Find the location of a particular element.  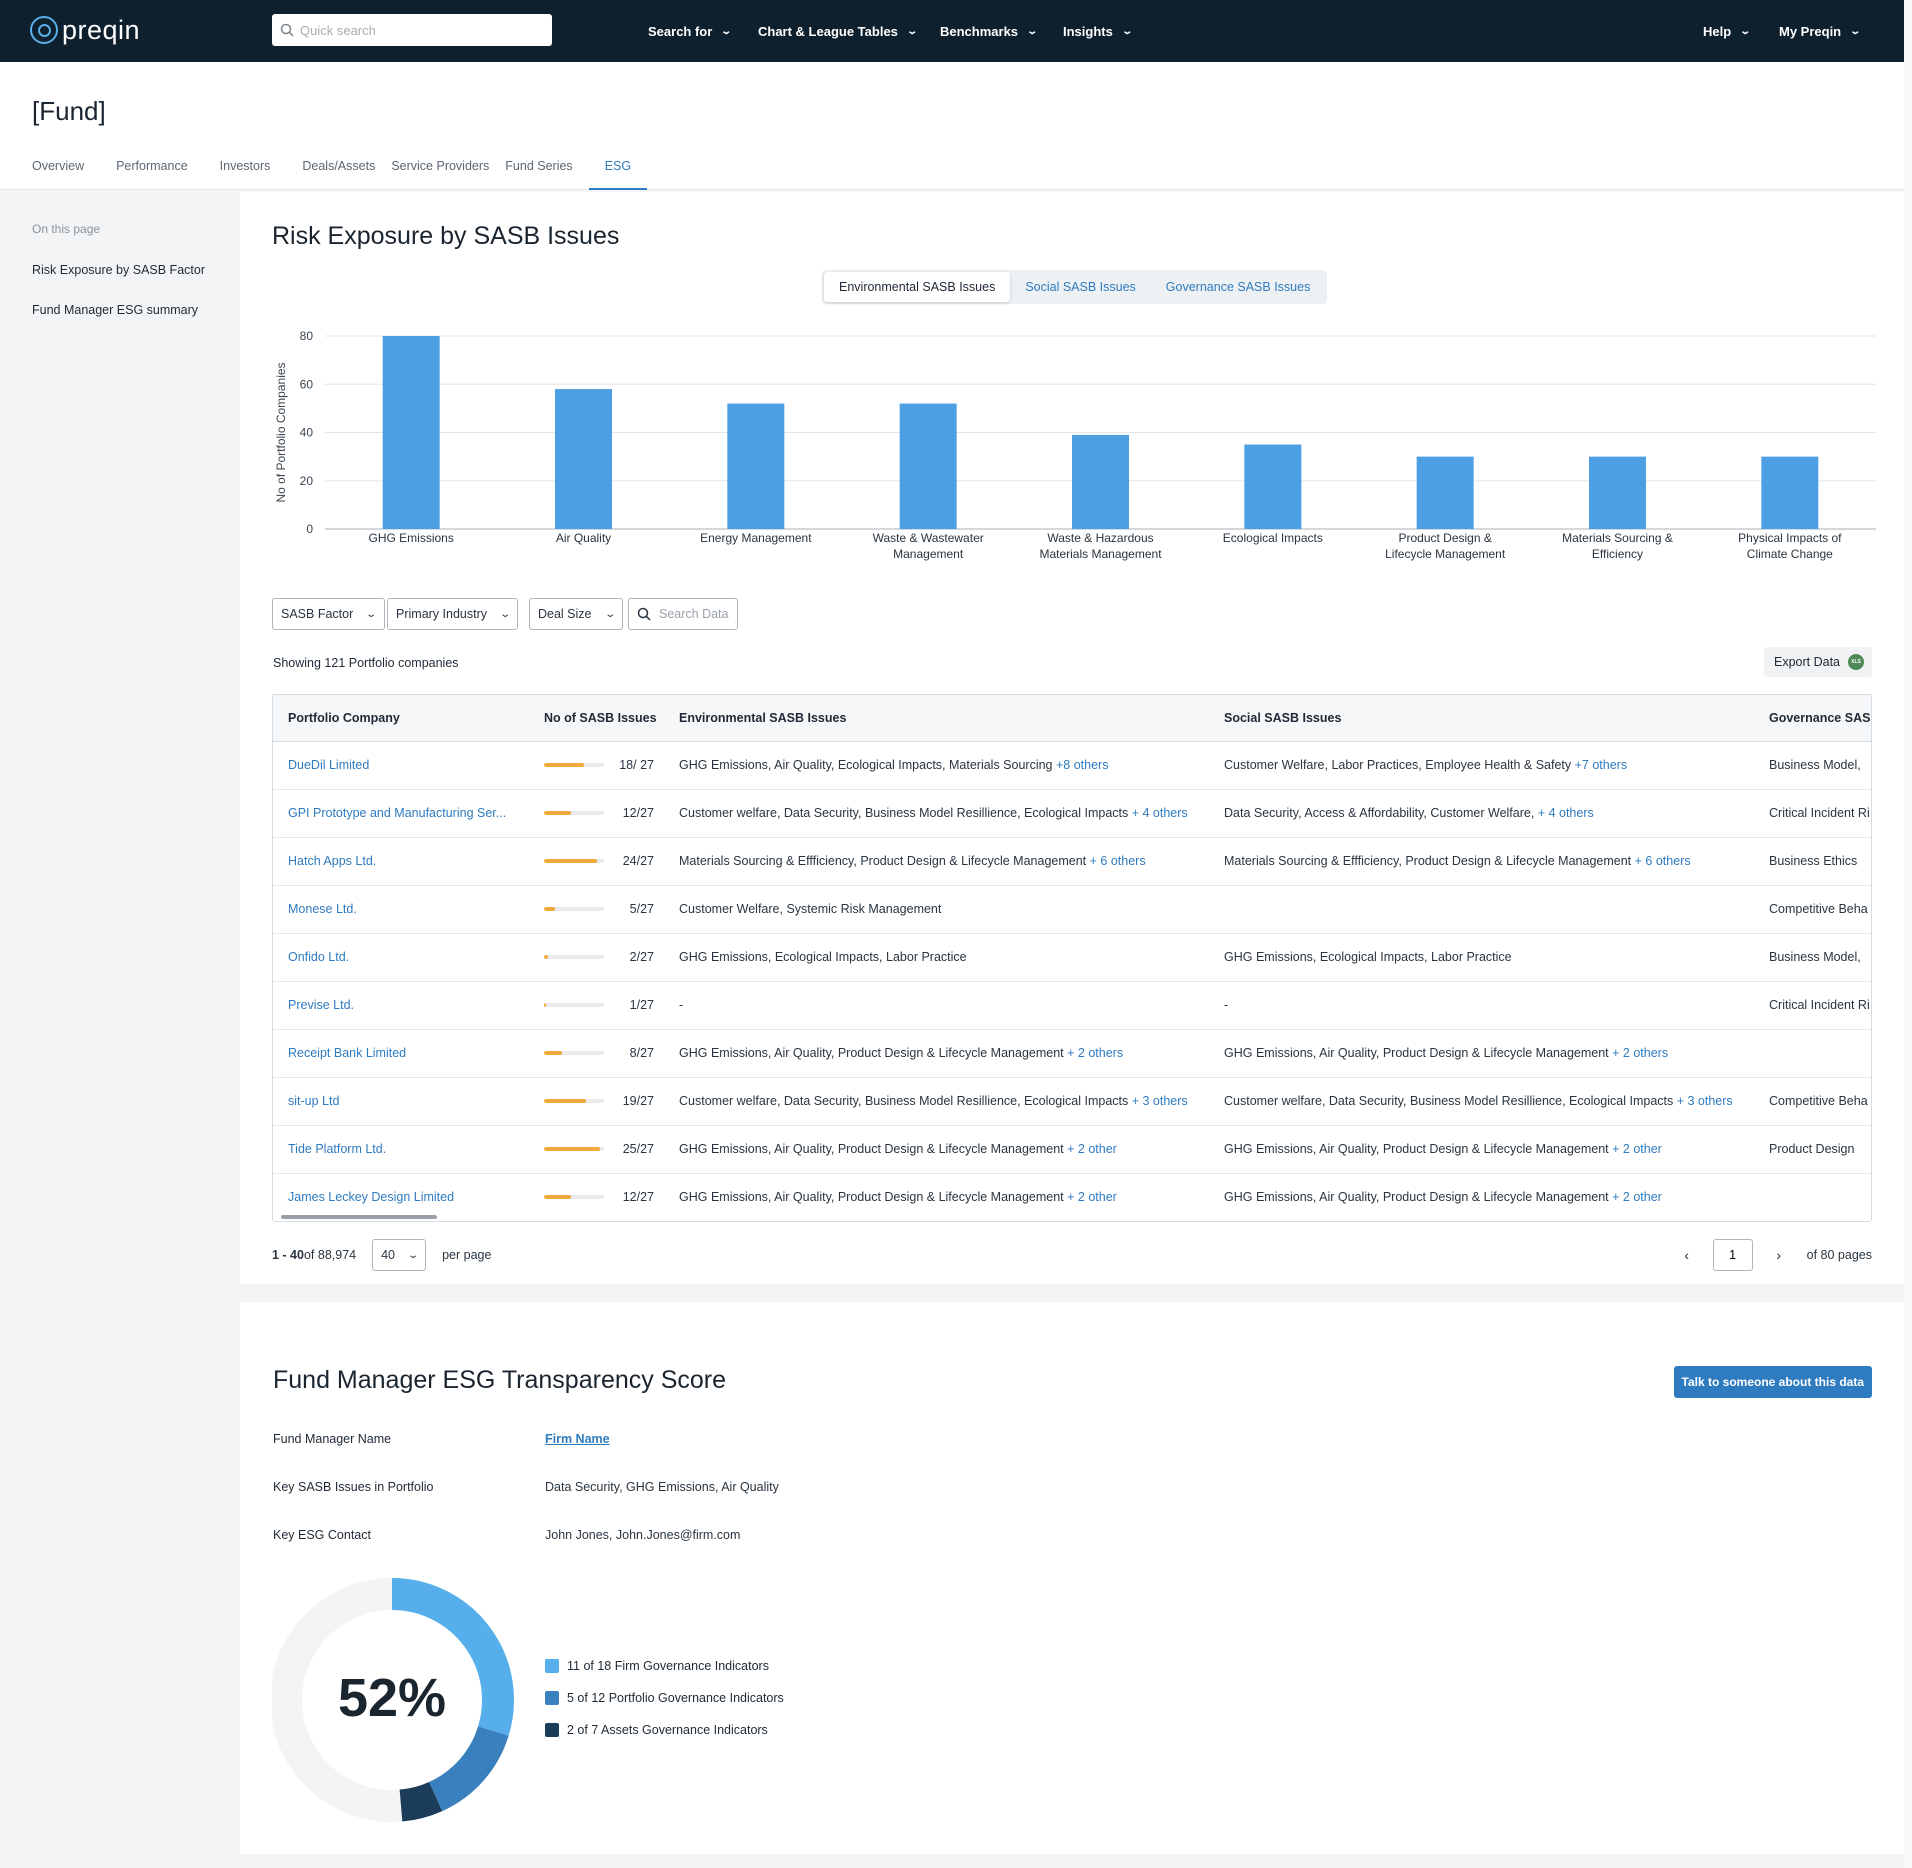

column-header-governance: Governance SASB is located at coordinates (1812, 718).